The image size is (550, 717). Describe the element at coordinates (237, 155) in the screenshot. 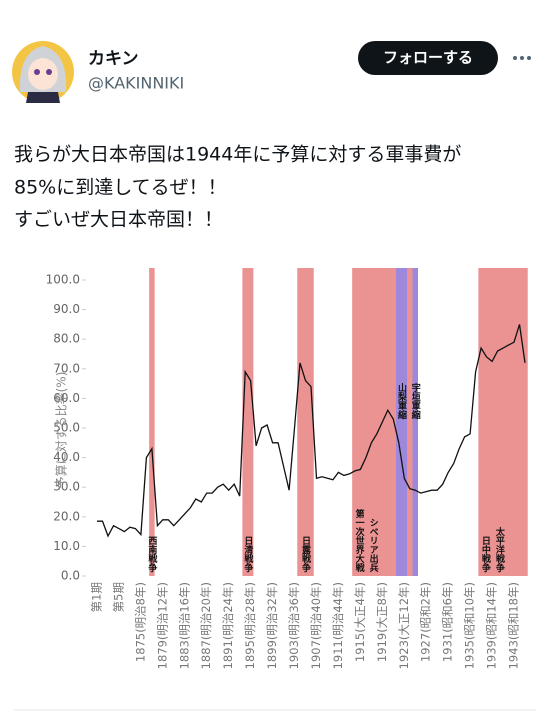

I see `tweet-line: 我らが大日本帝国は1944年に予算に対する軍事費が` at that location.